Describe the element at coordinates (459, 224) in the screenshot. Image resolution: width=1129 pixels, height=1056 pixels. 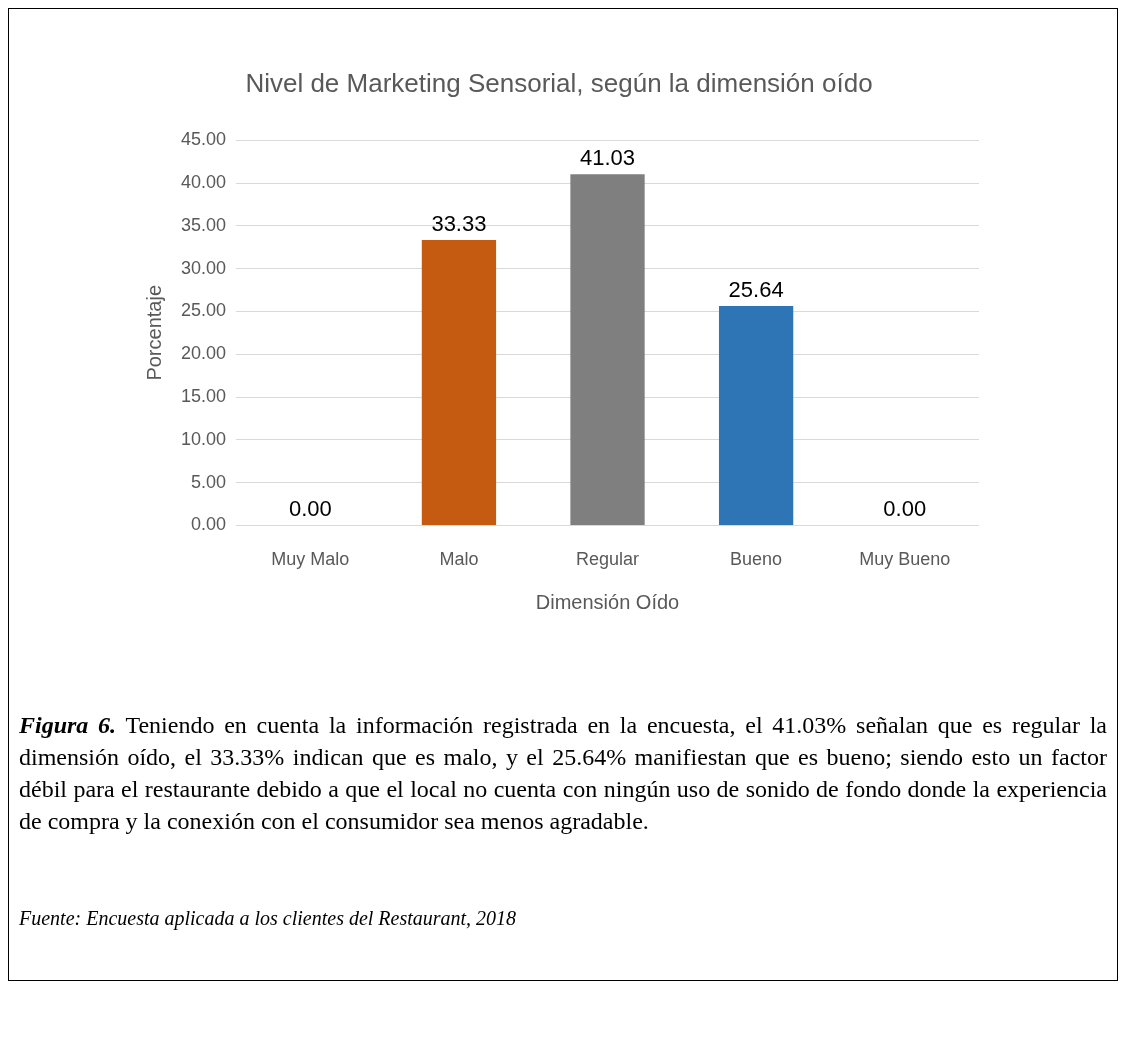
I see `data-label: 33.33` at that location.